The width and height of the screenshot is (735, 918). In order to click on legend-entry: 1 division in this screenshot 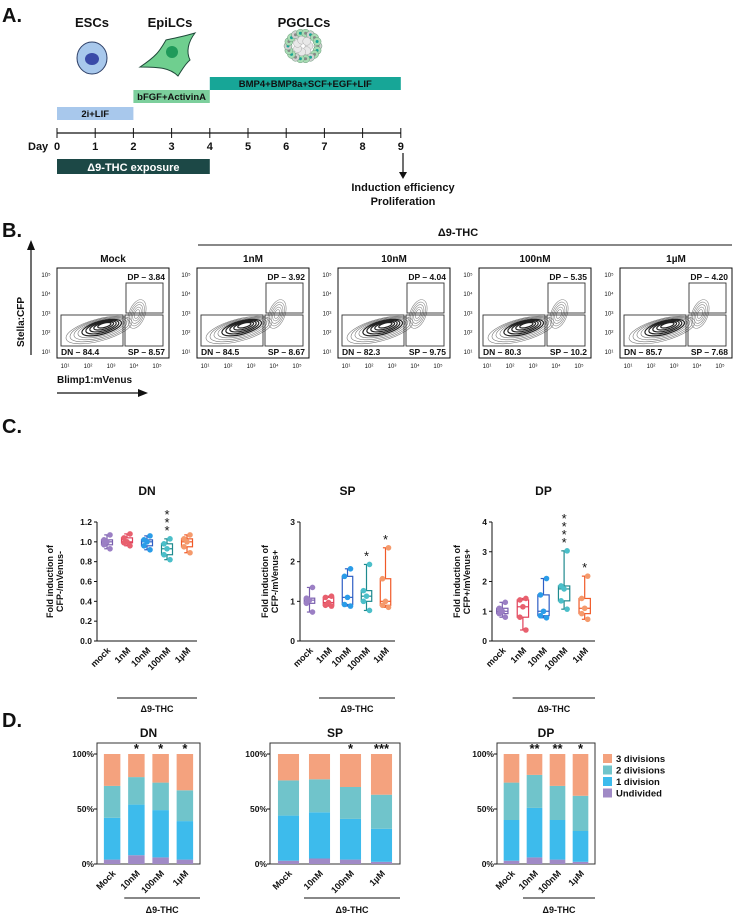, I will do `click(638, 782)`.